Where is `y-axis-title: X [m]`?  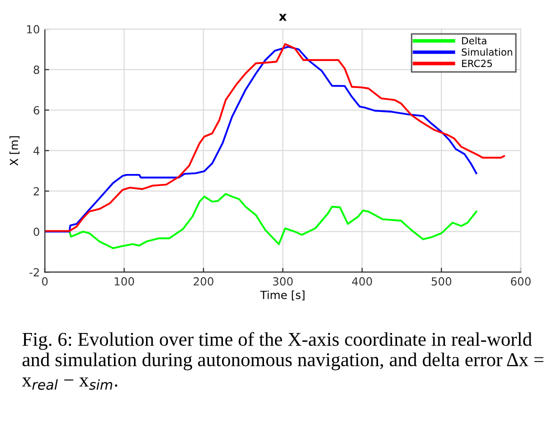
y-axis-title: X [m] is located at coordinates (15, 151).